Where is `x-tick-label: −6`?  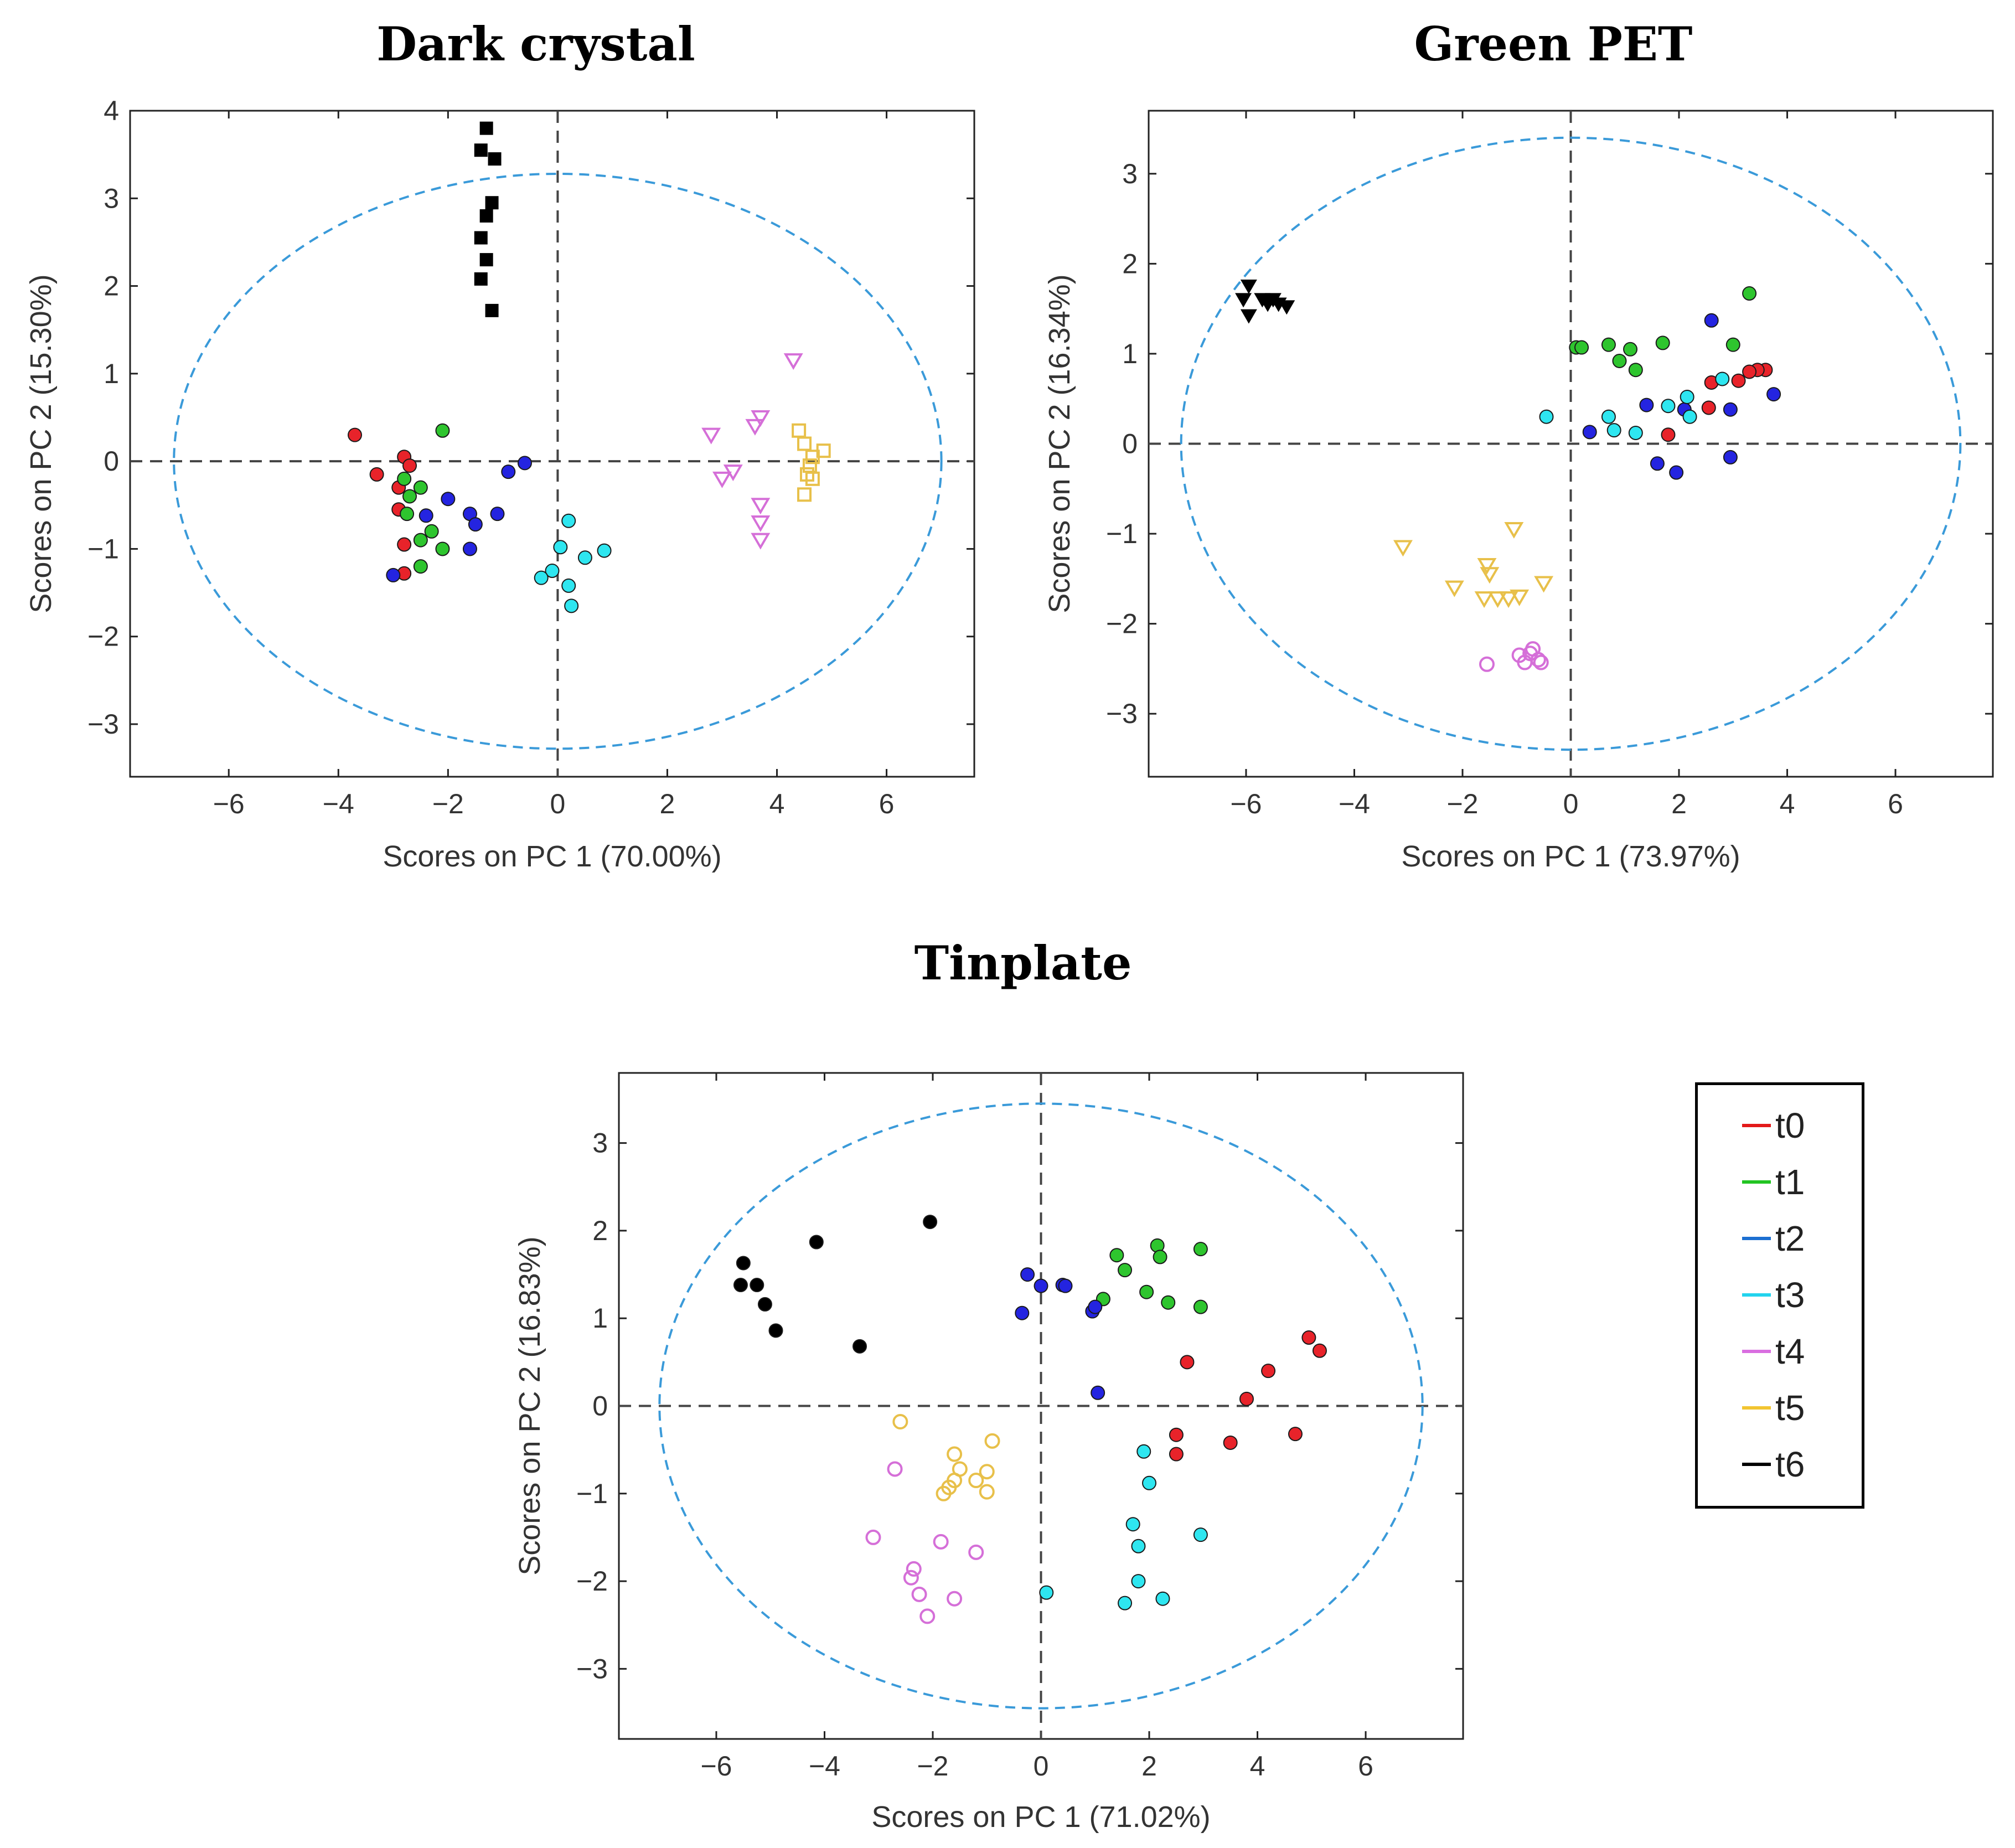
x-tick-label: −6 is located at coordinates (716, 1766).